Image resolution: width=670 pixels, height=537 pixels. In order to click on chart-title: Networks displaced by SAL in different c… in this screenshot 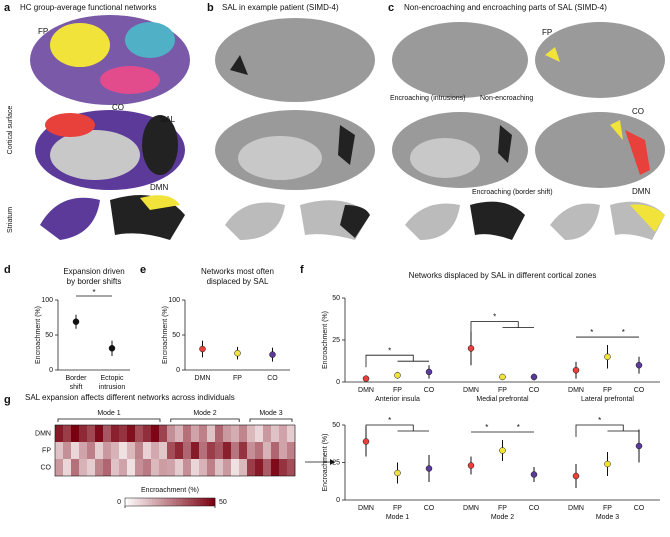, I will do `click(503, 275)`.